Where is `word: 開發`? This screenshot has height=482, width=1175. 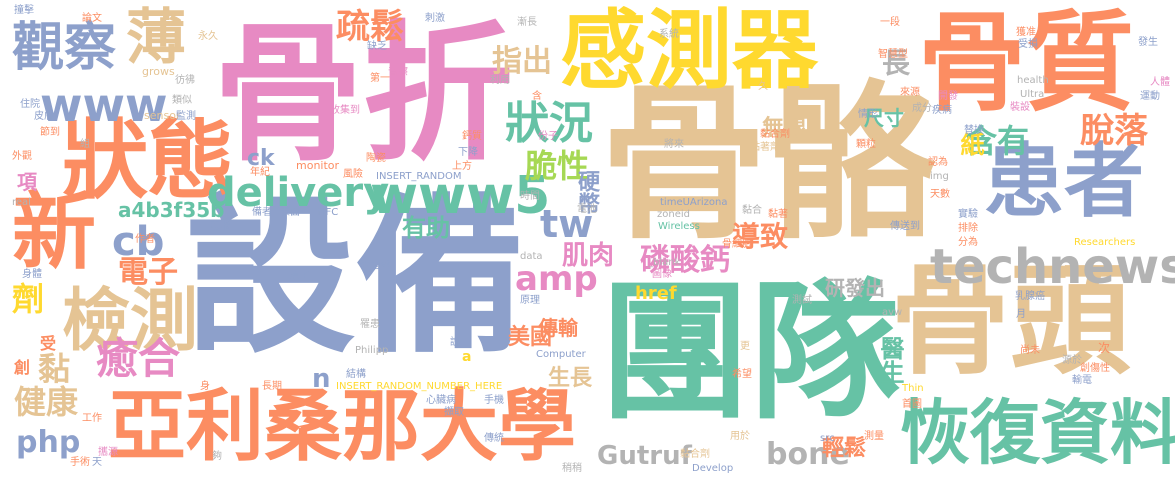
word: 開發 is located at coordinates (948, 96).